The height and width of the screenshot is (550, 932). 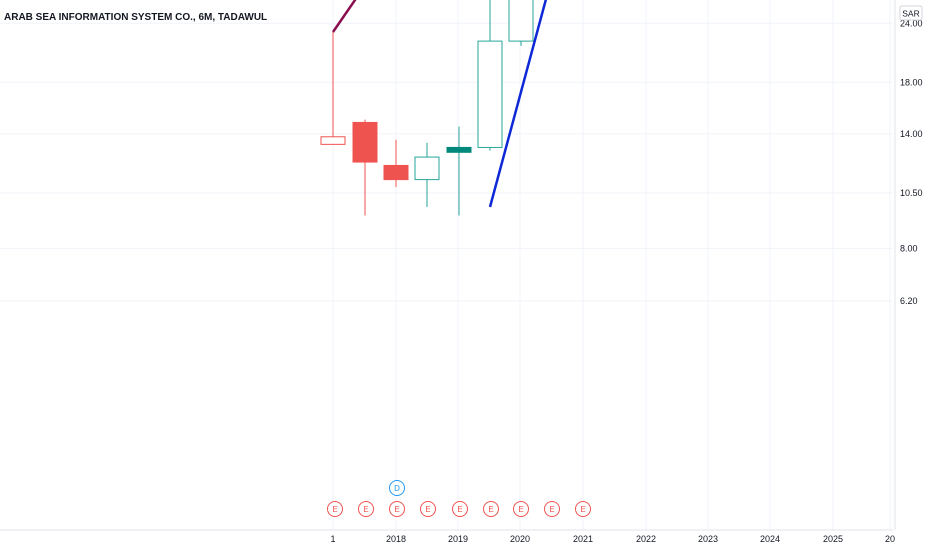 What do you see at coordinates (520, 539) in the screenshot?
I see `time-tick-label: 2020` at bounding box center [520, 539].